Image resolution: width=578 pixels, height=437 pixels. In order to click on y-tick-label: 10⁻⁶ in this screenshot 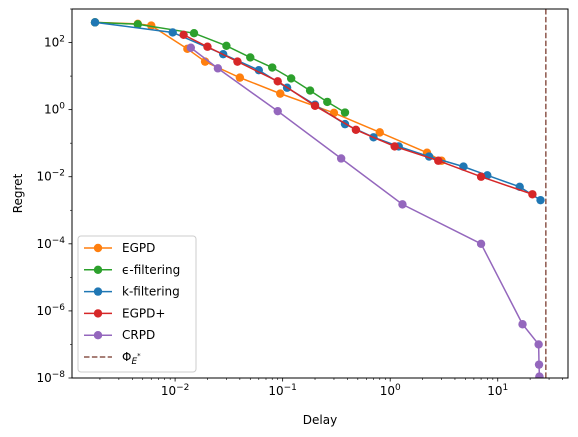, I will do `click(50, 310)`.